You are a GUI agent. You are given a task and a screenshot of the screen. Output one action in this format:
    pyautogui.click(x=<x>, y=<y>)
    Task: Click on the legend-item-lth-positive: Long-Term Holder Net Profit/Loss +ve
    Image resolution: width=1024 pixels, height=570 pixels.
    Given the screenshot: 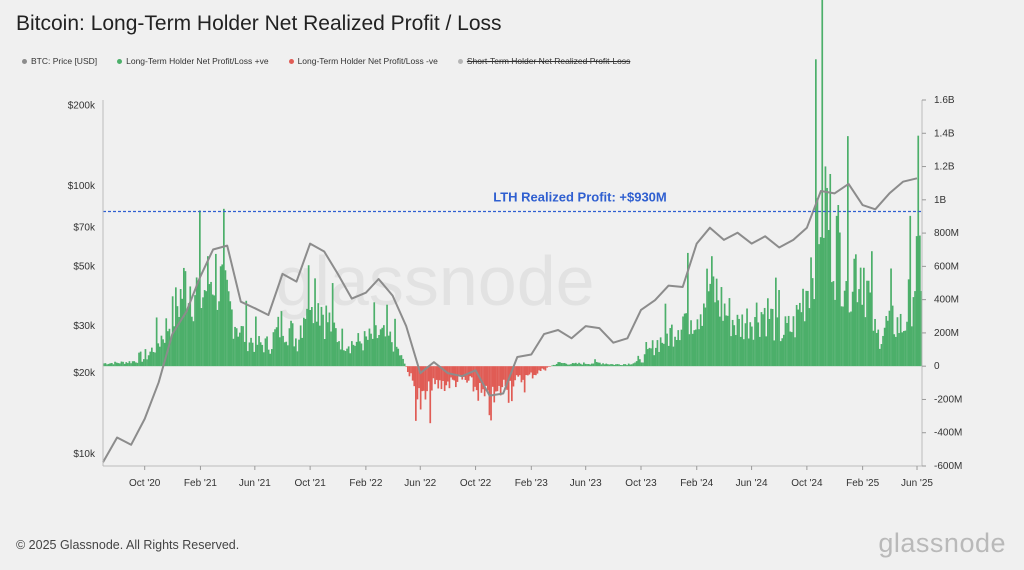 What is the action you would take?
    pyautogui.click(x=193, y=61)
    